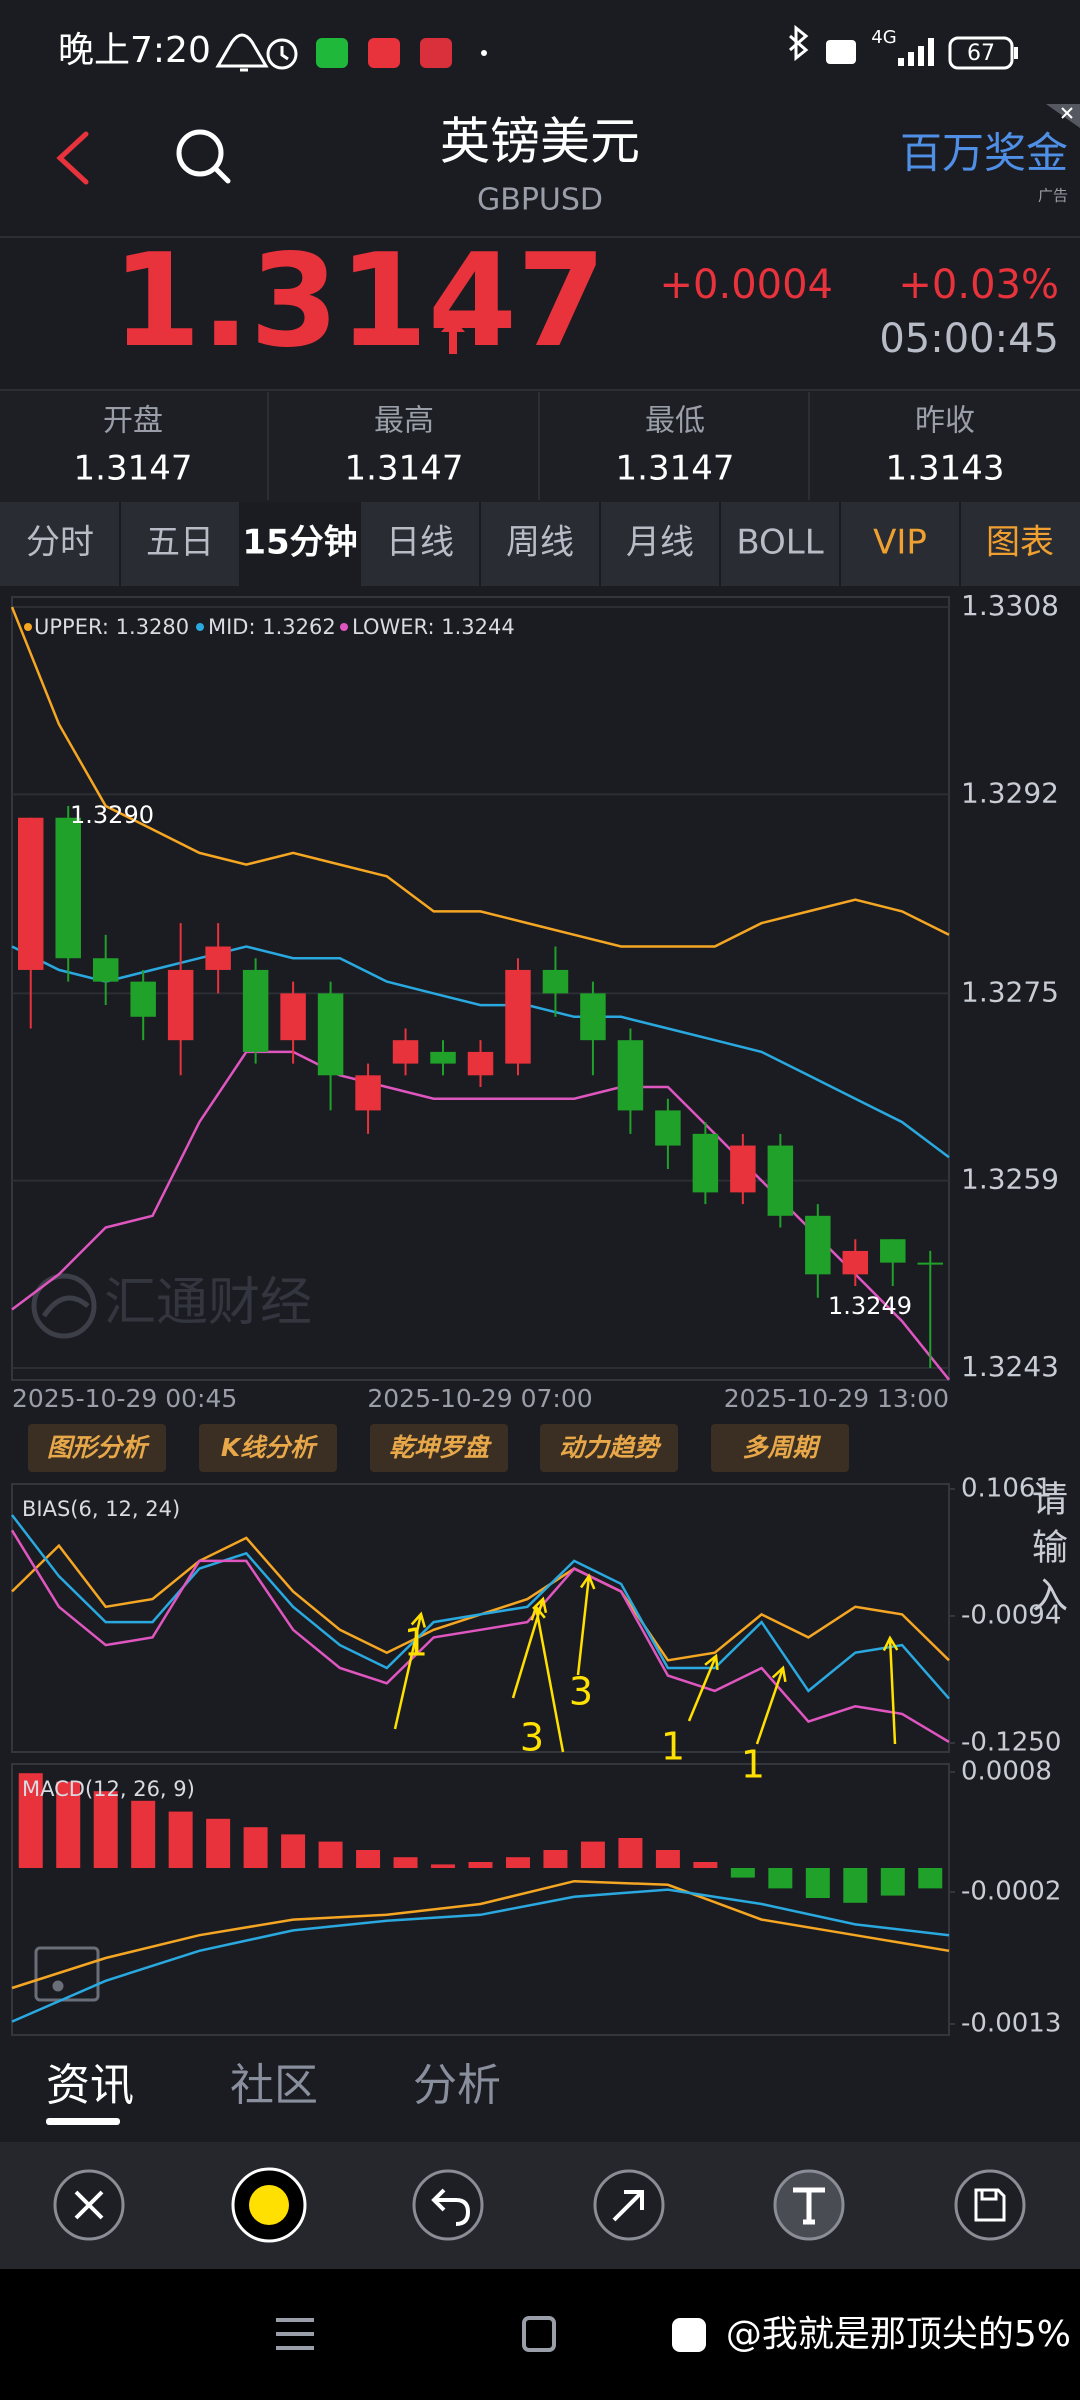  I want to click on screenshot-icon, so click(67, 1974).